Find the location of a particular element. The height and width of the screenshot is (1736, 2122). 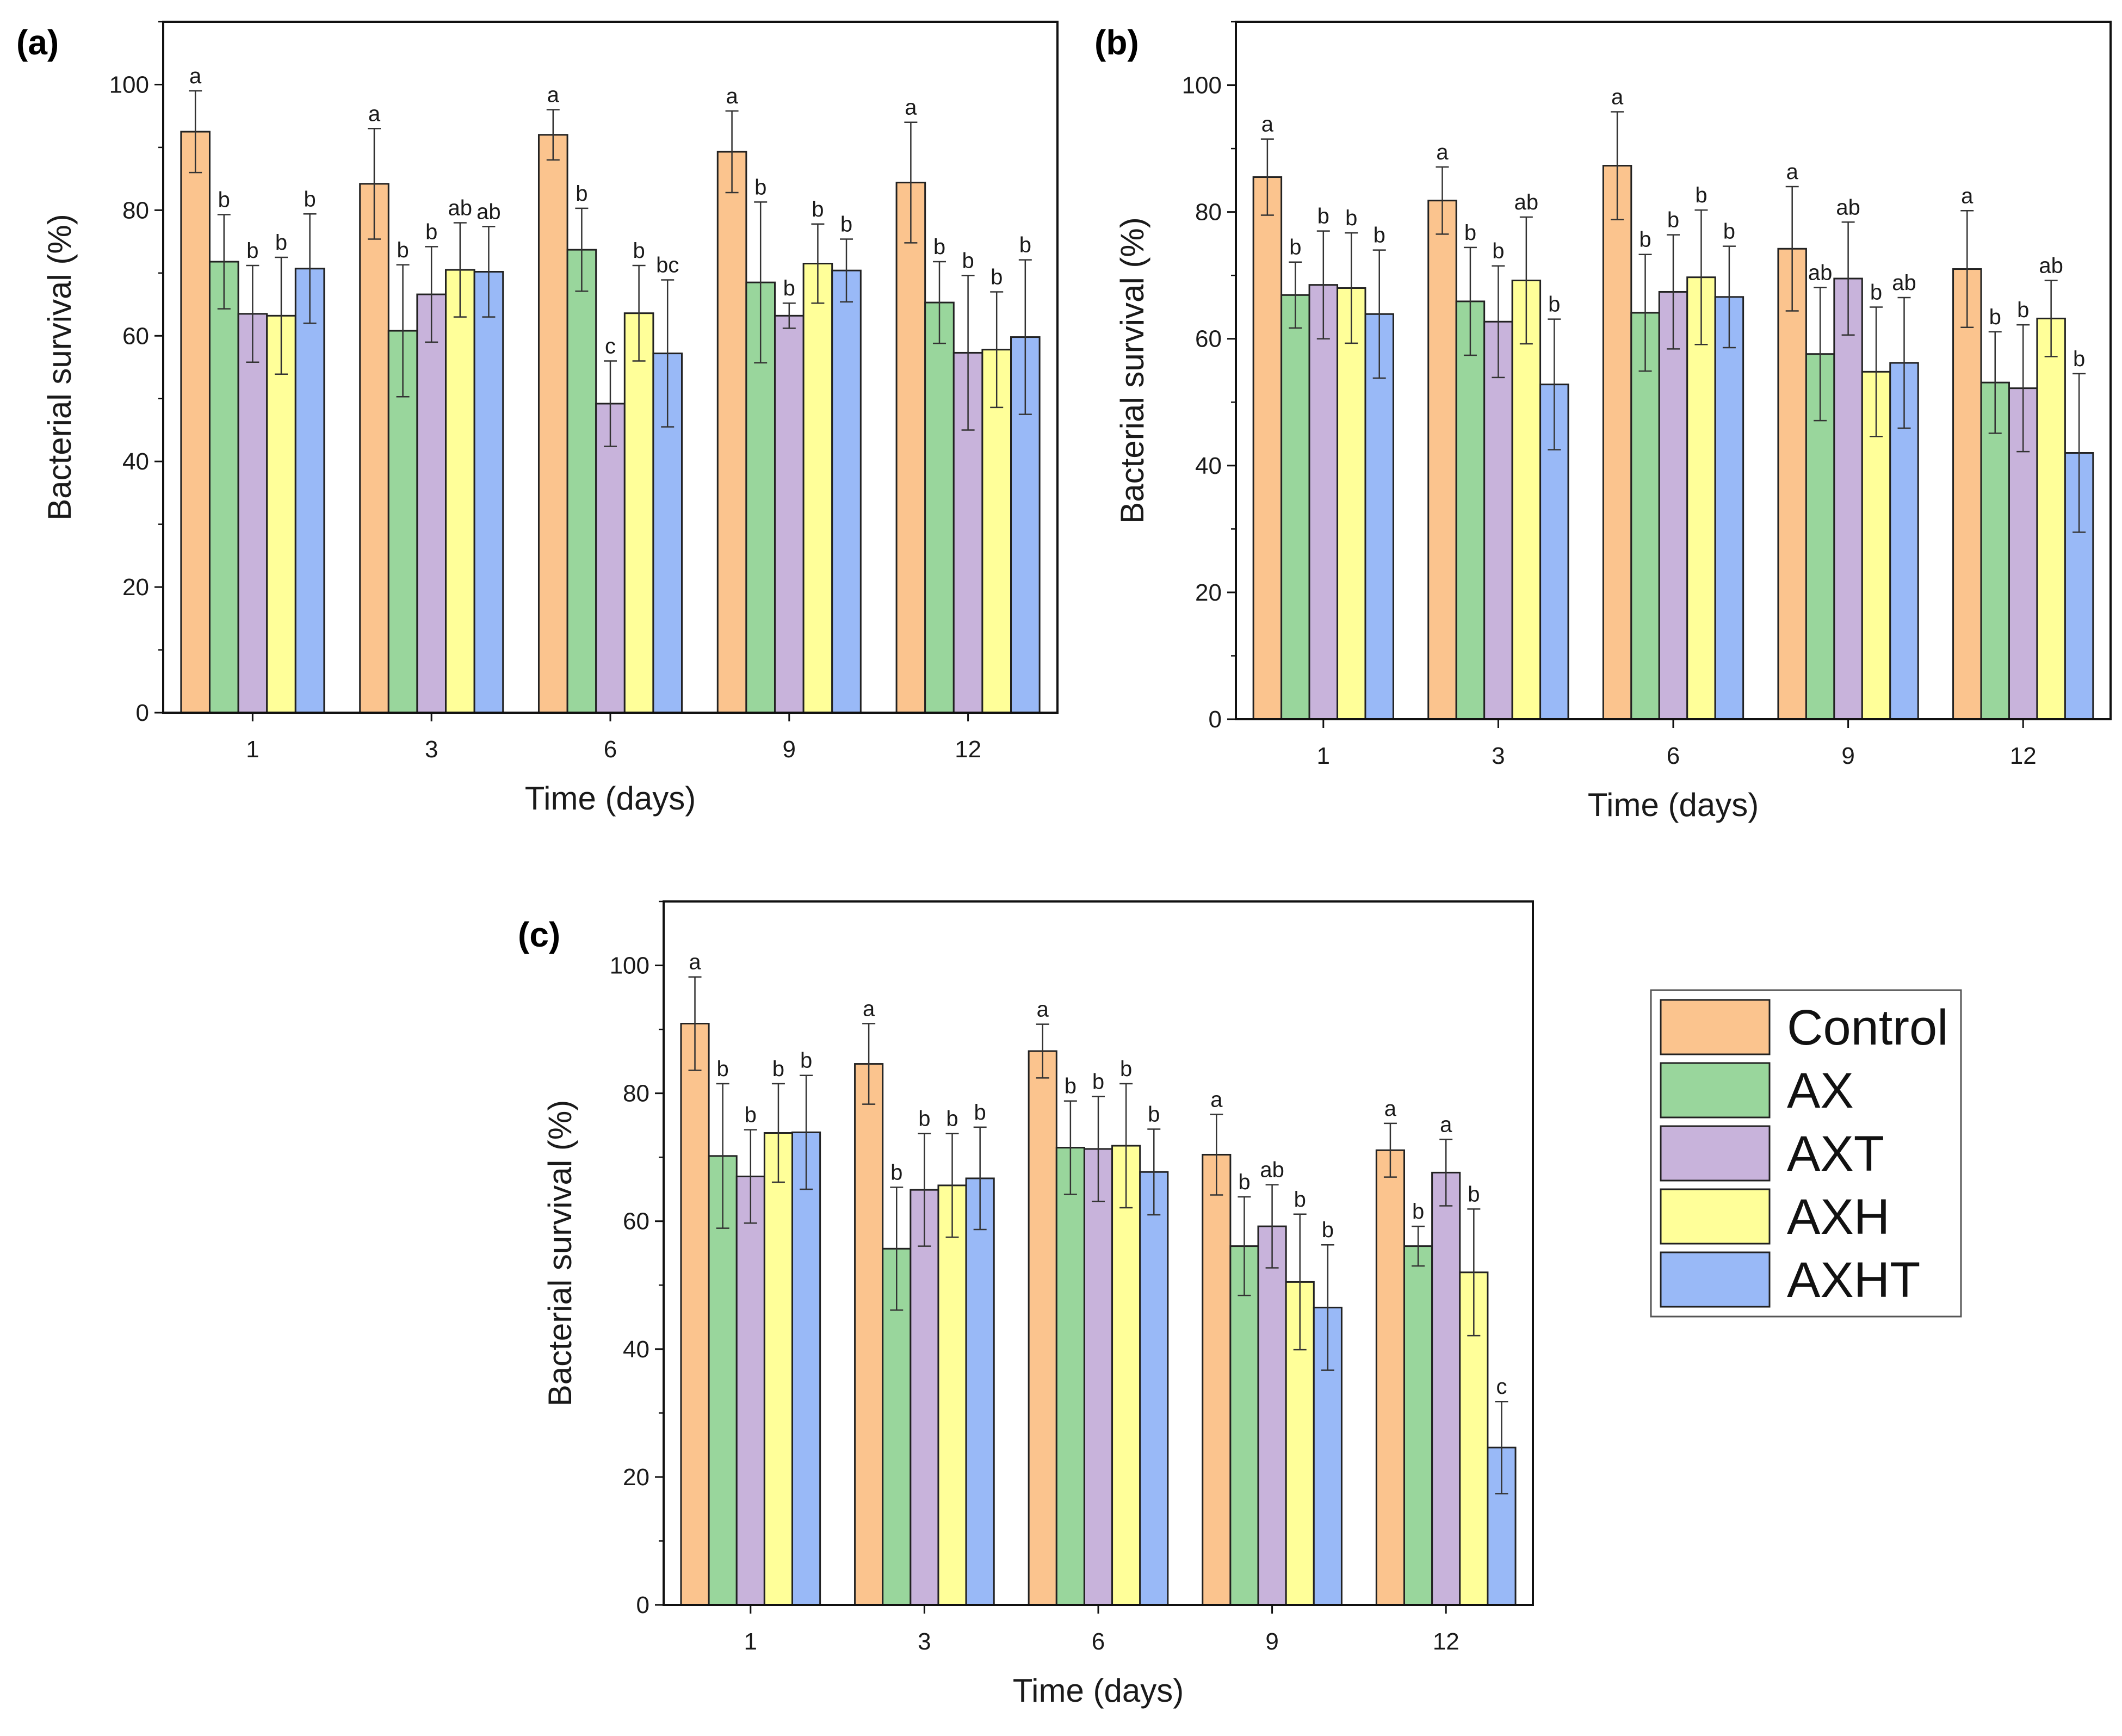

y-tick-label: 100 is located at coordinates (129, 84).